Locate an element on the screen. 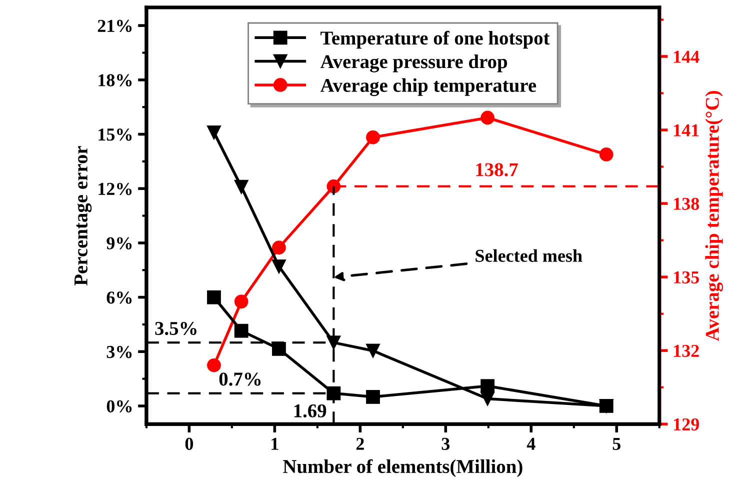  x-tick-label: 5 is located at coordinates (616, 444).